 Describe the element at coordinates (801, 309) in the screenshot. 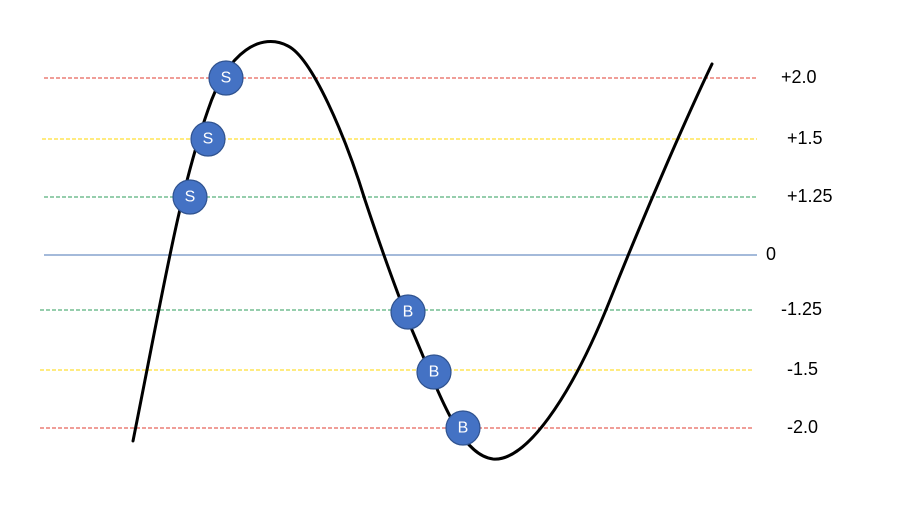

I see `level-label-minus-1-25: -1.25` at that location.